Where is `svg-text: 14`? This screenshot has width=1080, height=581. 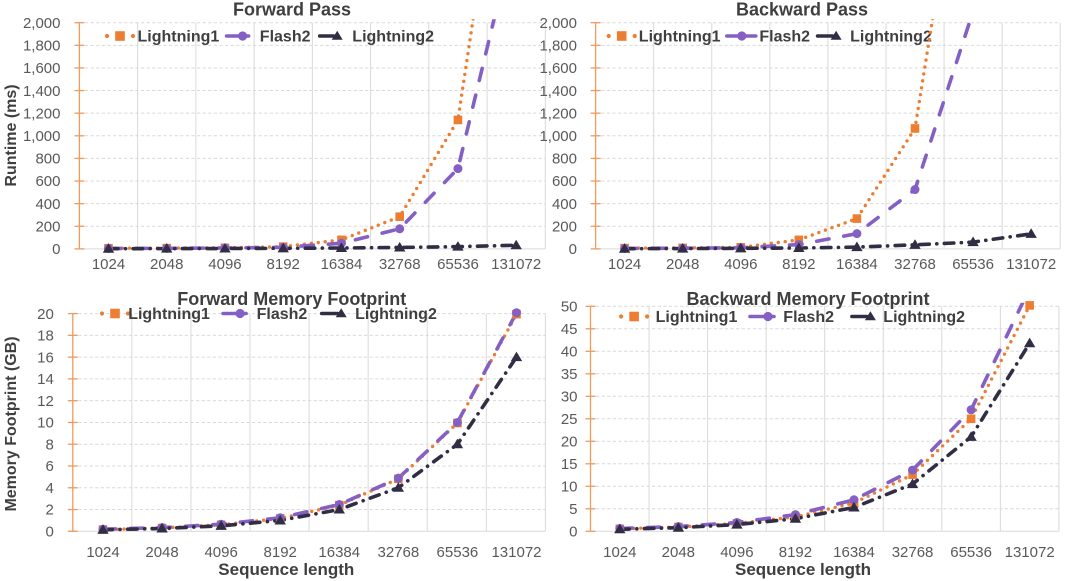 svg-text: 14 is located at coordinates (45, 379).